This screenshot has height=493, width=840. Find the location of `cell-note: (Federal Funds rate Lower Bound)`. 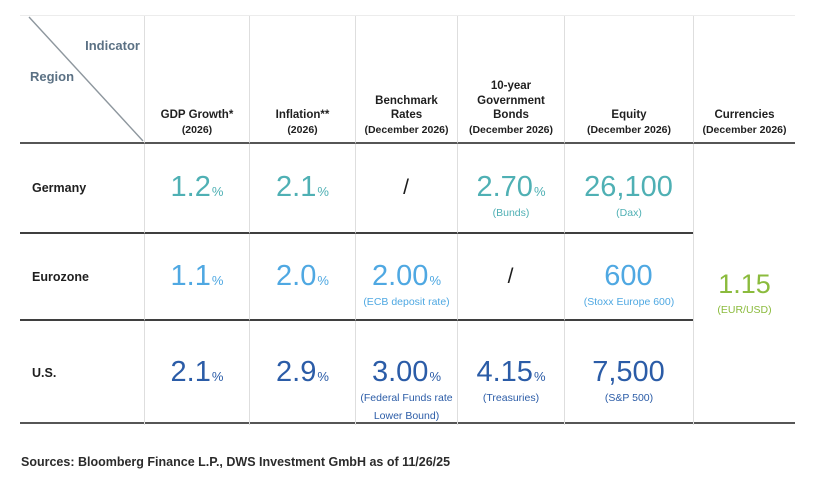

cell-note: (Federal Funds rate Lower Bound) is located at coordinates (406, 407).